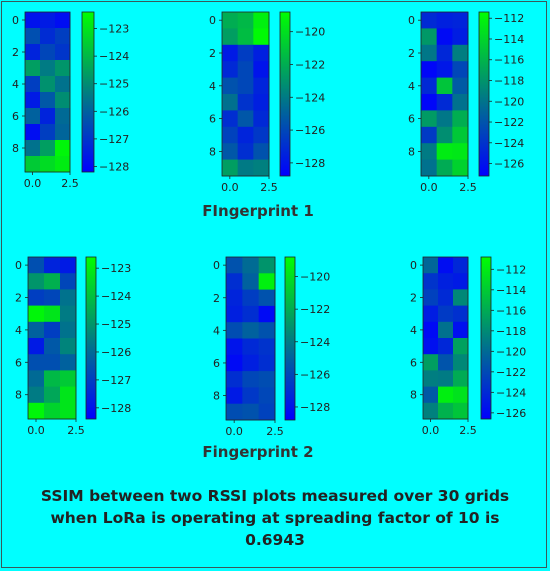 This screenshot has height=571, width=550. What do you see at coordinates (310, 64) in the screenshot?
I see `colorbar-tick-label: −122` at bounding box center [310, 64].